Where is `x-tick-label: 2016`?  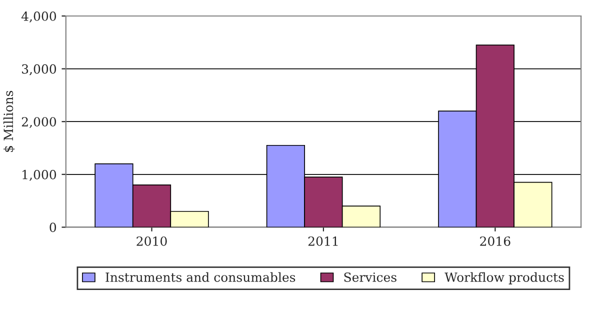 x-tick-label: 2016 is located at coordinates (495, 241).